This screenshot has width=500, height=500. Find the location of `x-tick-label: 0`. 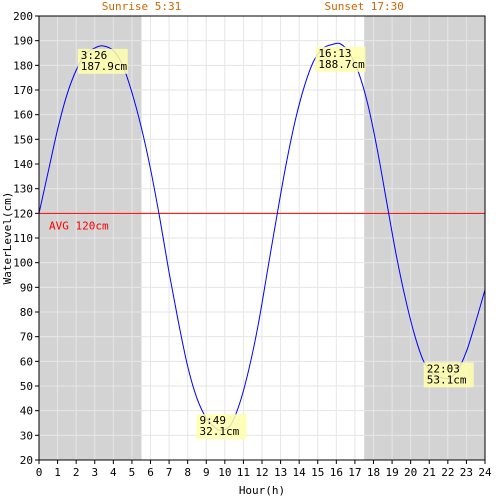

x-tick-label: 0 is located at coordinates (39, 472).